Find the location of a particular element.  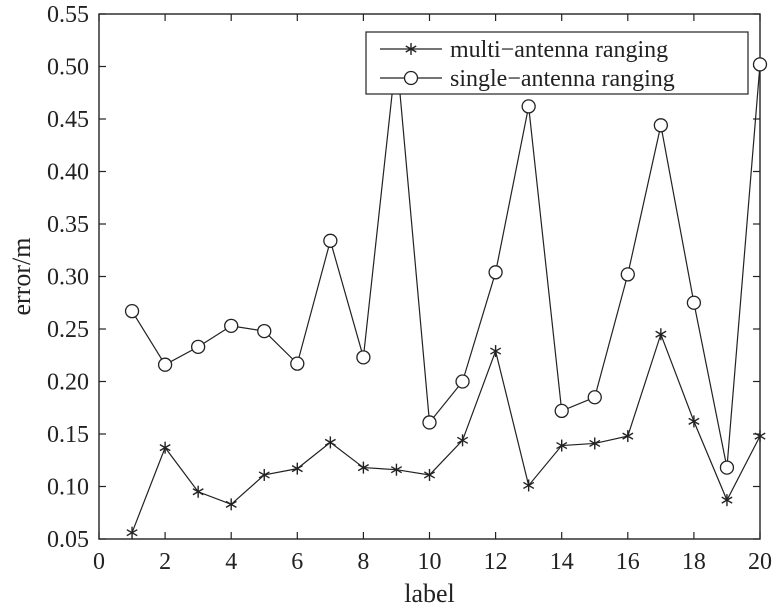

x-tick-label: 2 is located at coordinates (165, 562).